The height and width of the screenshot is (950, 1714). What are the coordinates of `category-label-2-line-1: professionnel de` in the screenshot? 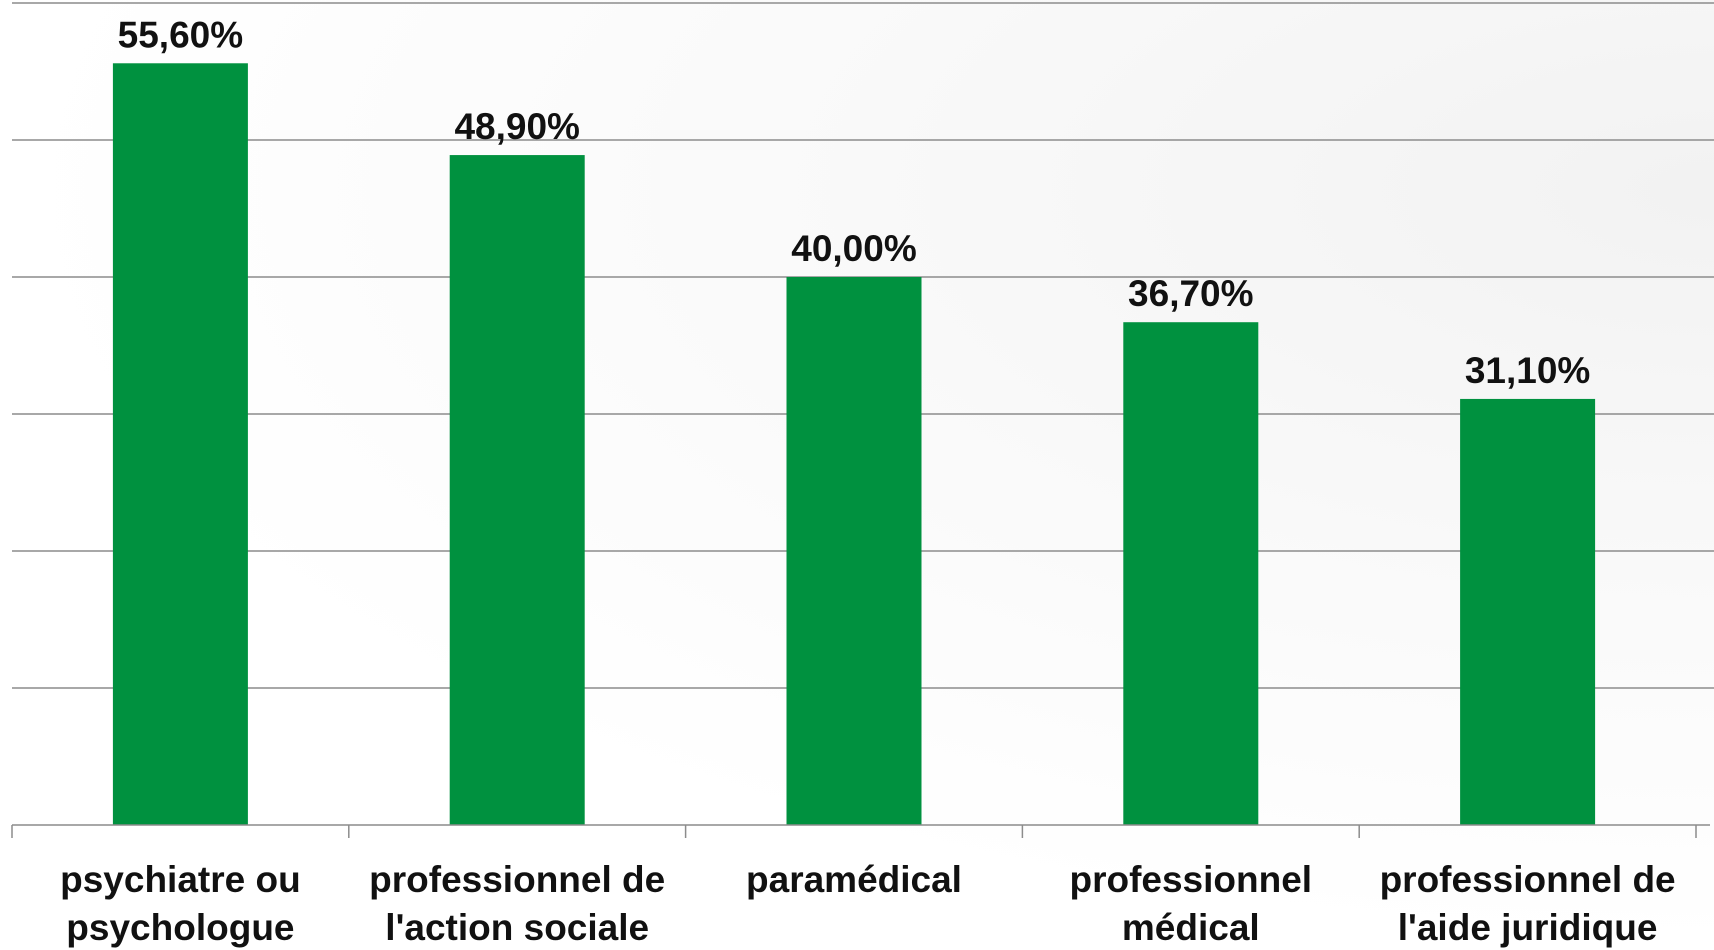 It's located at (517, 879).